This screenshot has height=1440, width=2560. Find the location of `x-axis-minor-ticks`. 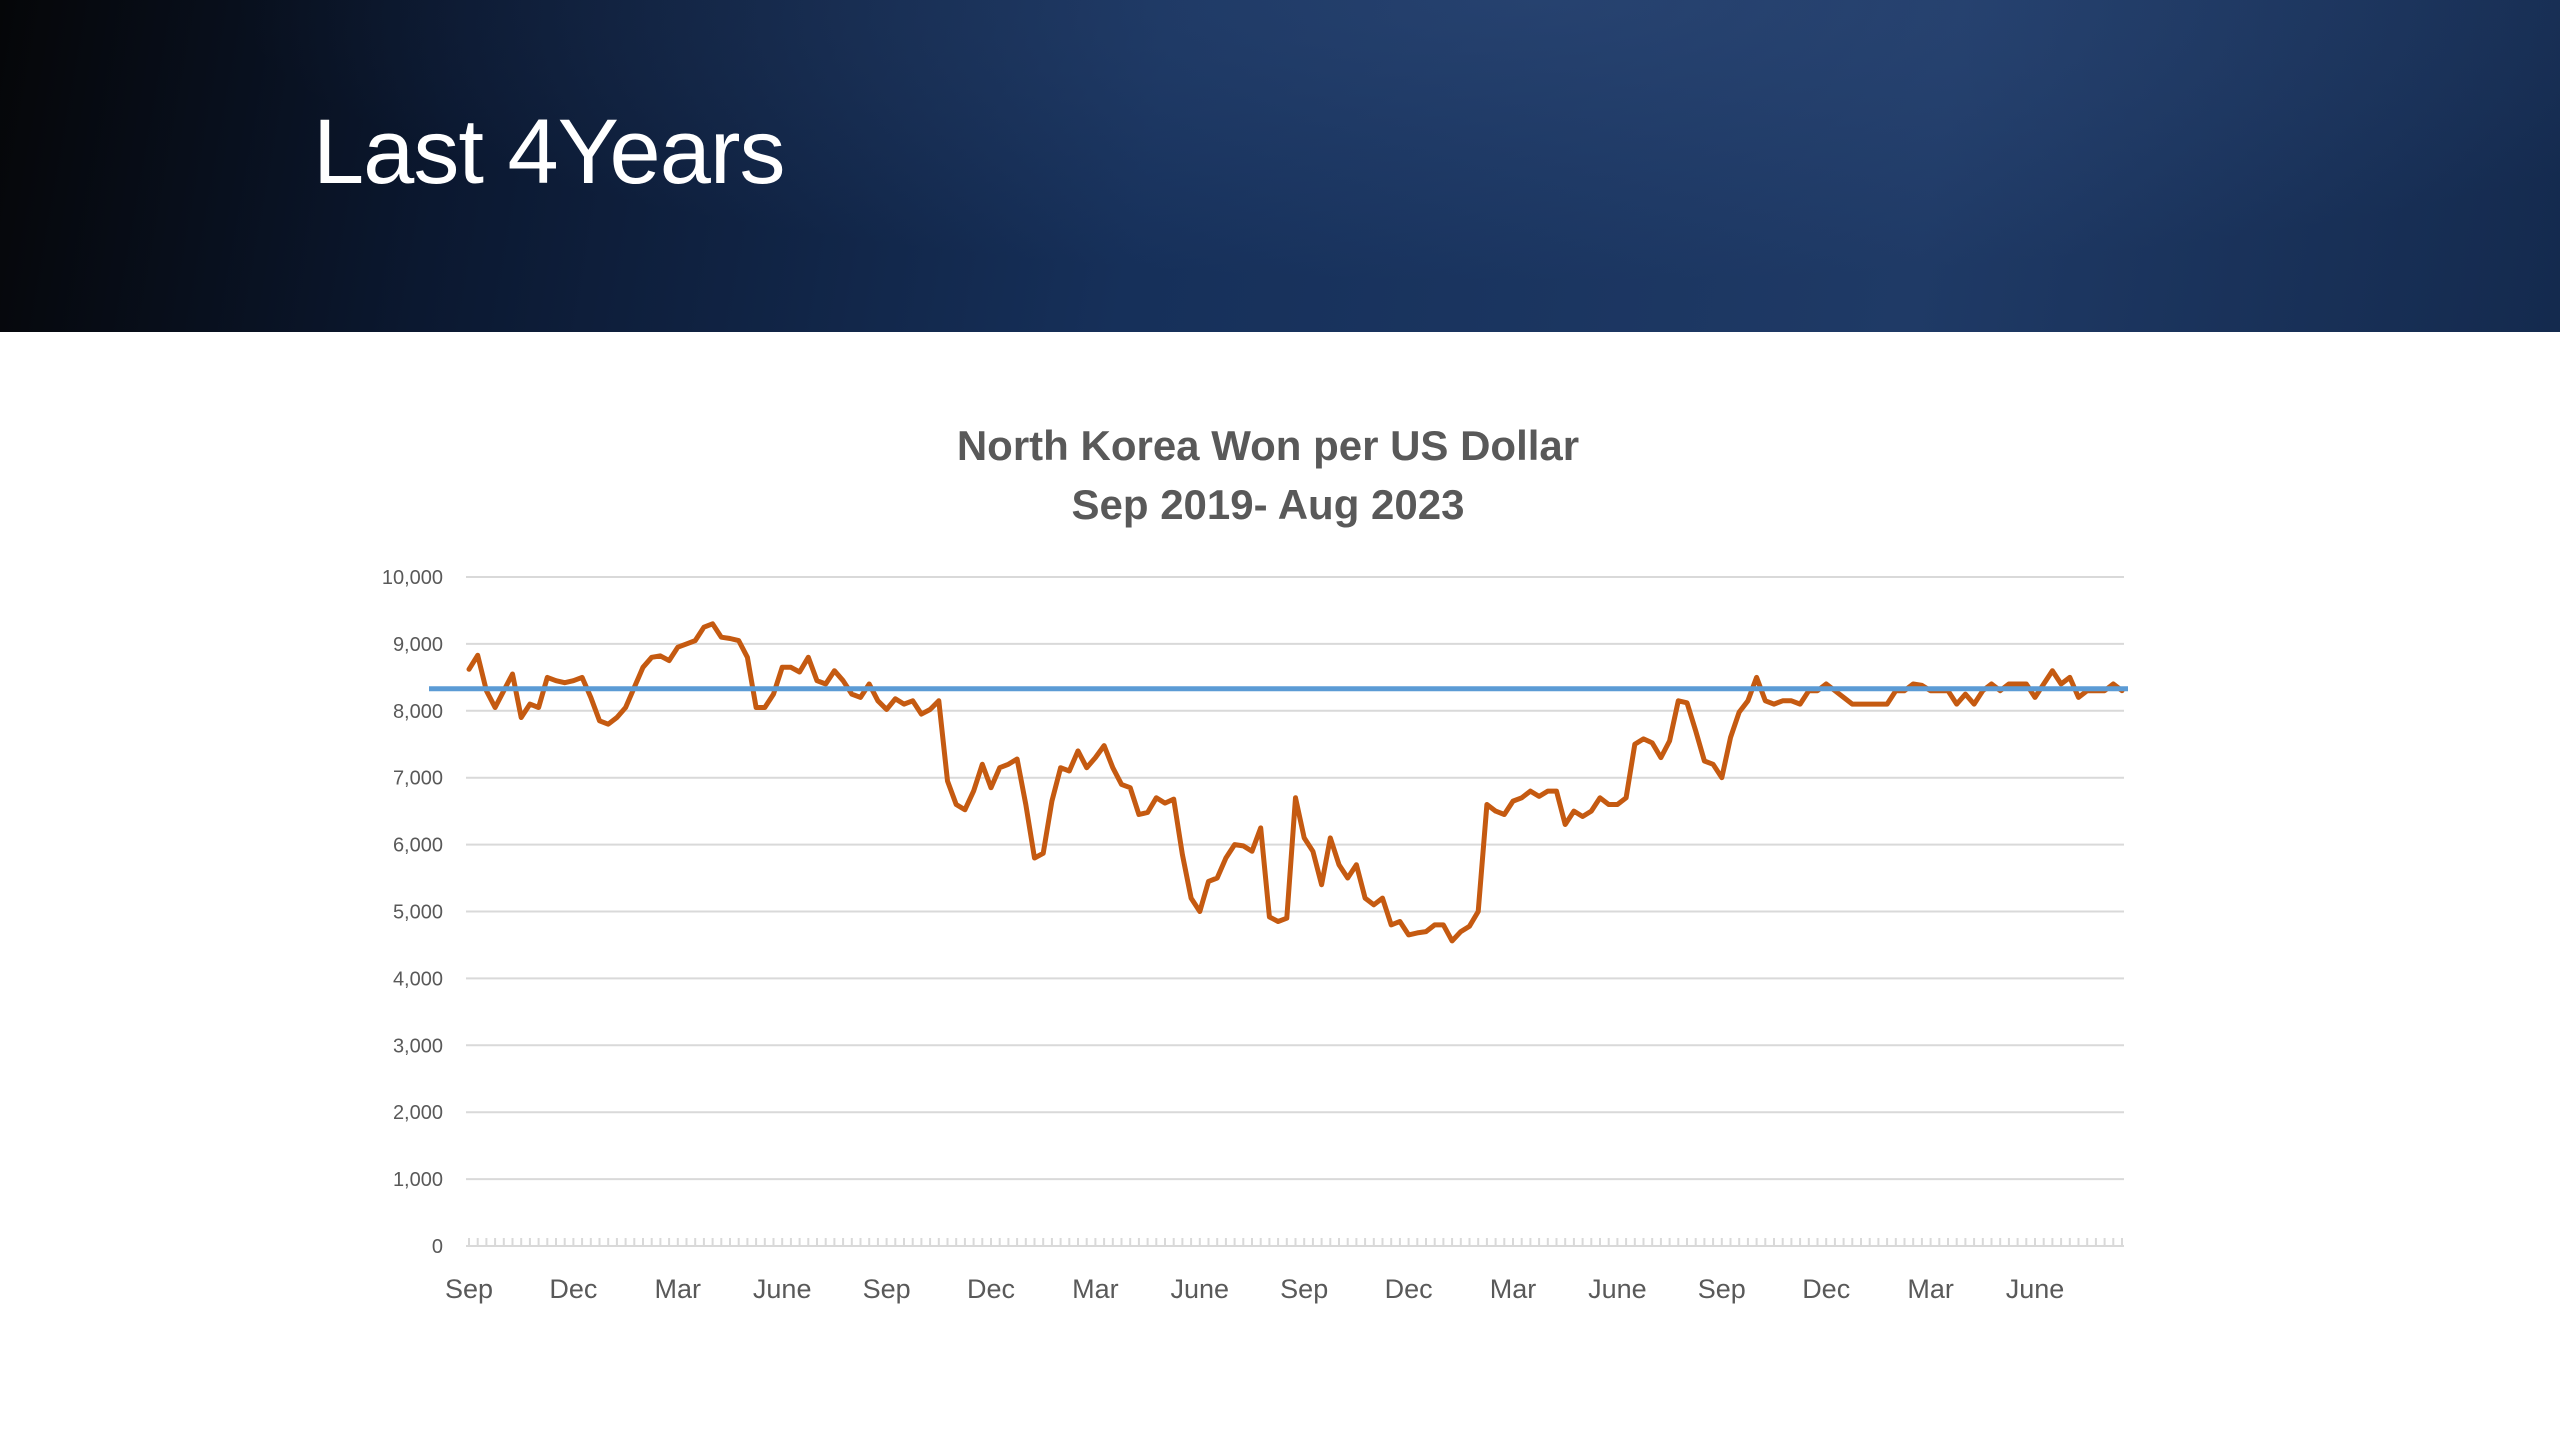

x-axis-minor-ticks is located at coordinates (1295, 1242).